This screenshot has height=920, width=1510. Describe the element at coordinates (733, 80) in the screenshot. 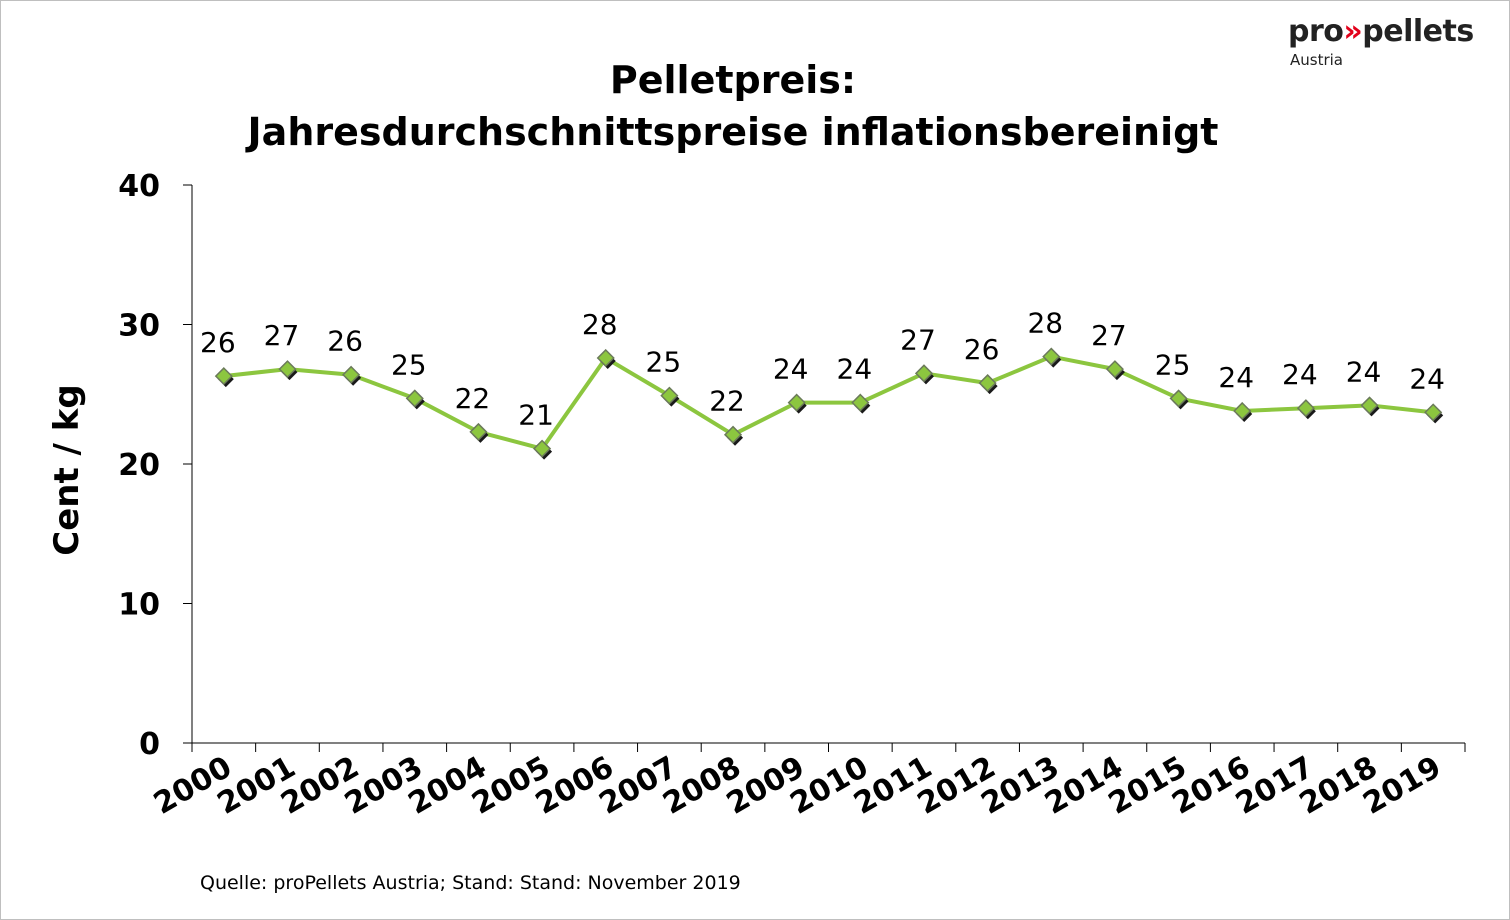

I see `chart-title: Pelletpreis:` at that location.